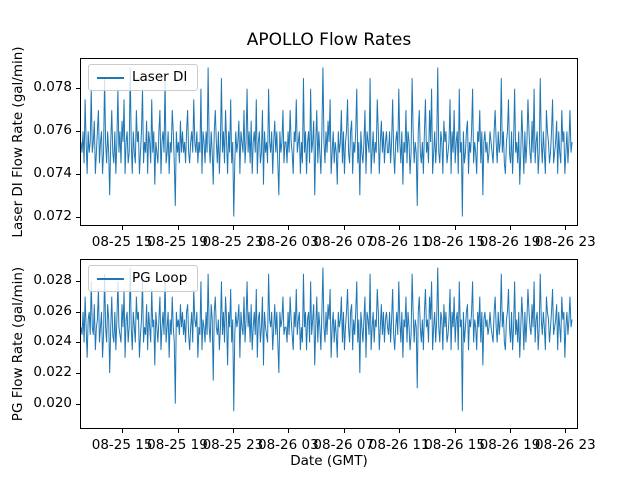 This screenshot has height=480, width=640. What do you see at coordinates (52, 310) in the screenshot?
I see `y-tick-label: 0.026` at bounding box center [52, 310].